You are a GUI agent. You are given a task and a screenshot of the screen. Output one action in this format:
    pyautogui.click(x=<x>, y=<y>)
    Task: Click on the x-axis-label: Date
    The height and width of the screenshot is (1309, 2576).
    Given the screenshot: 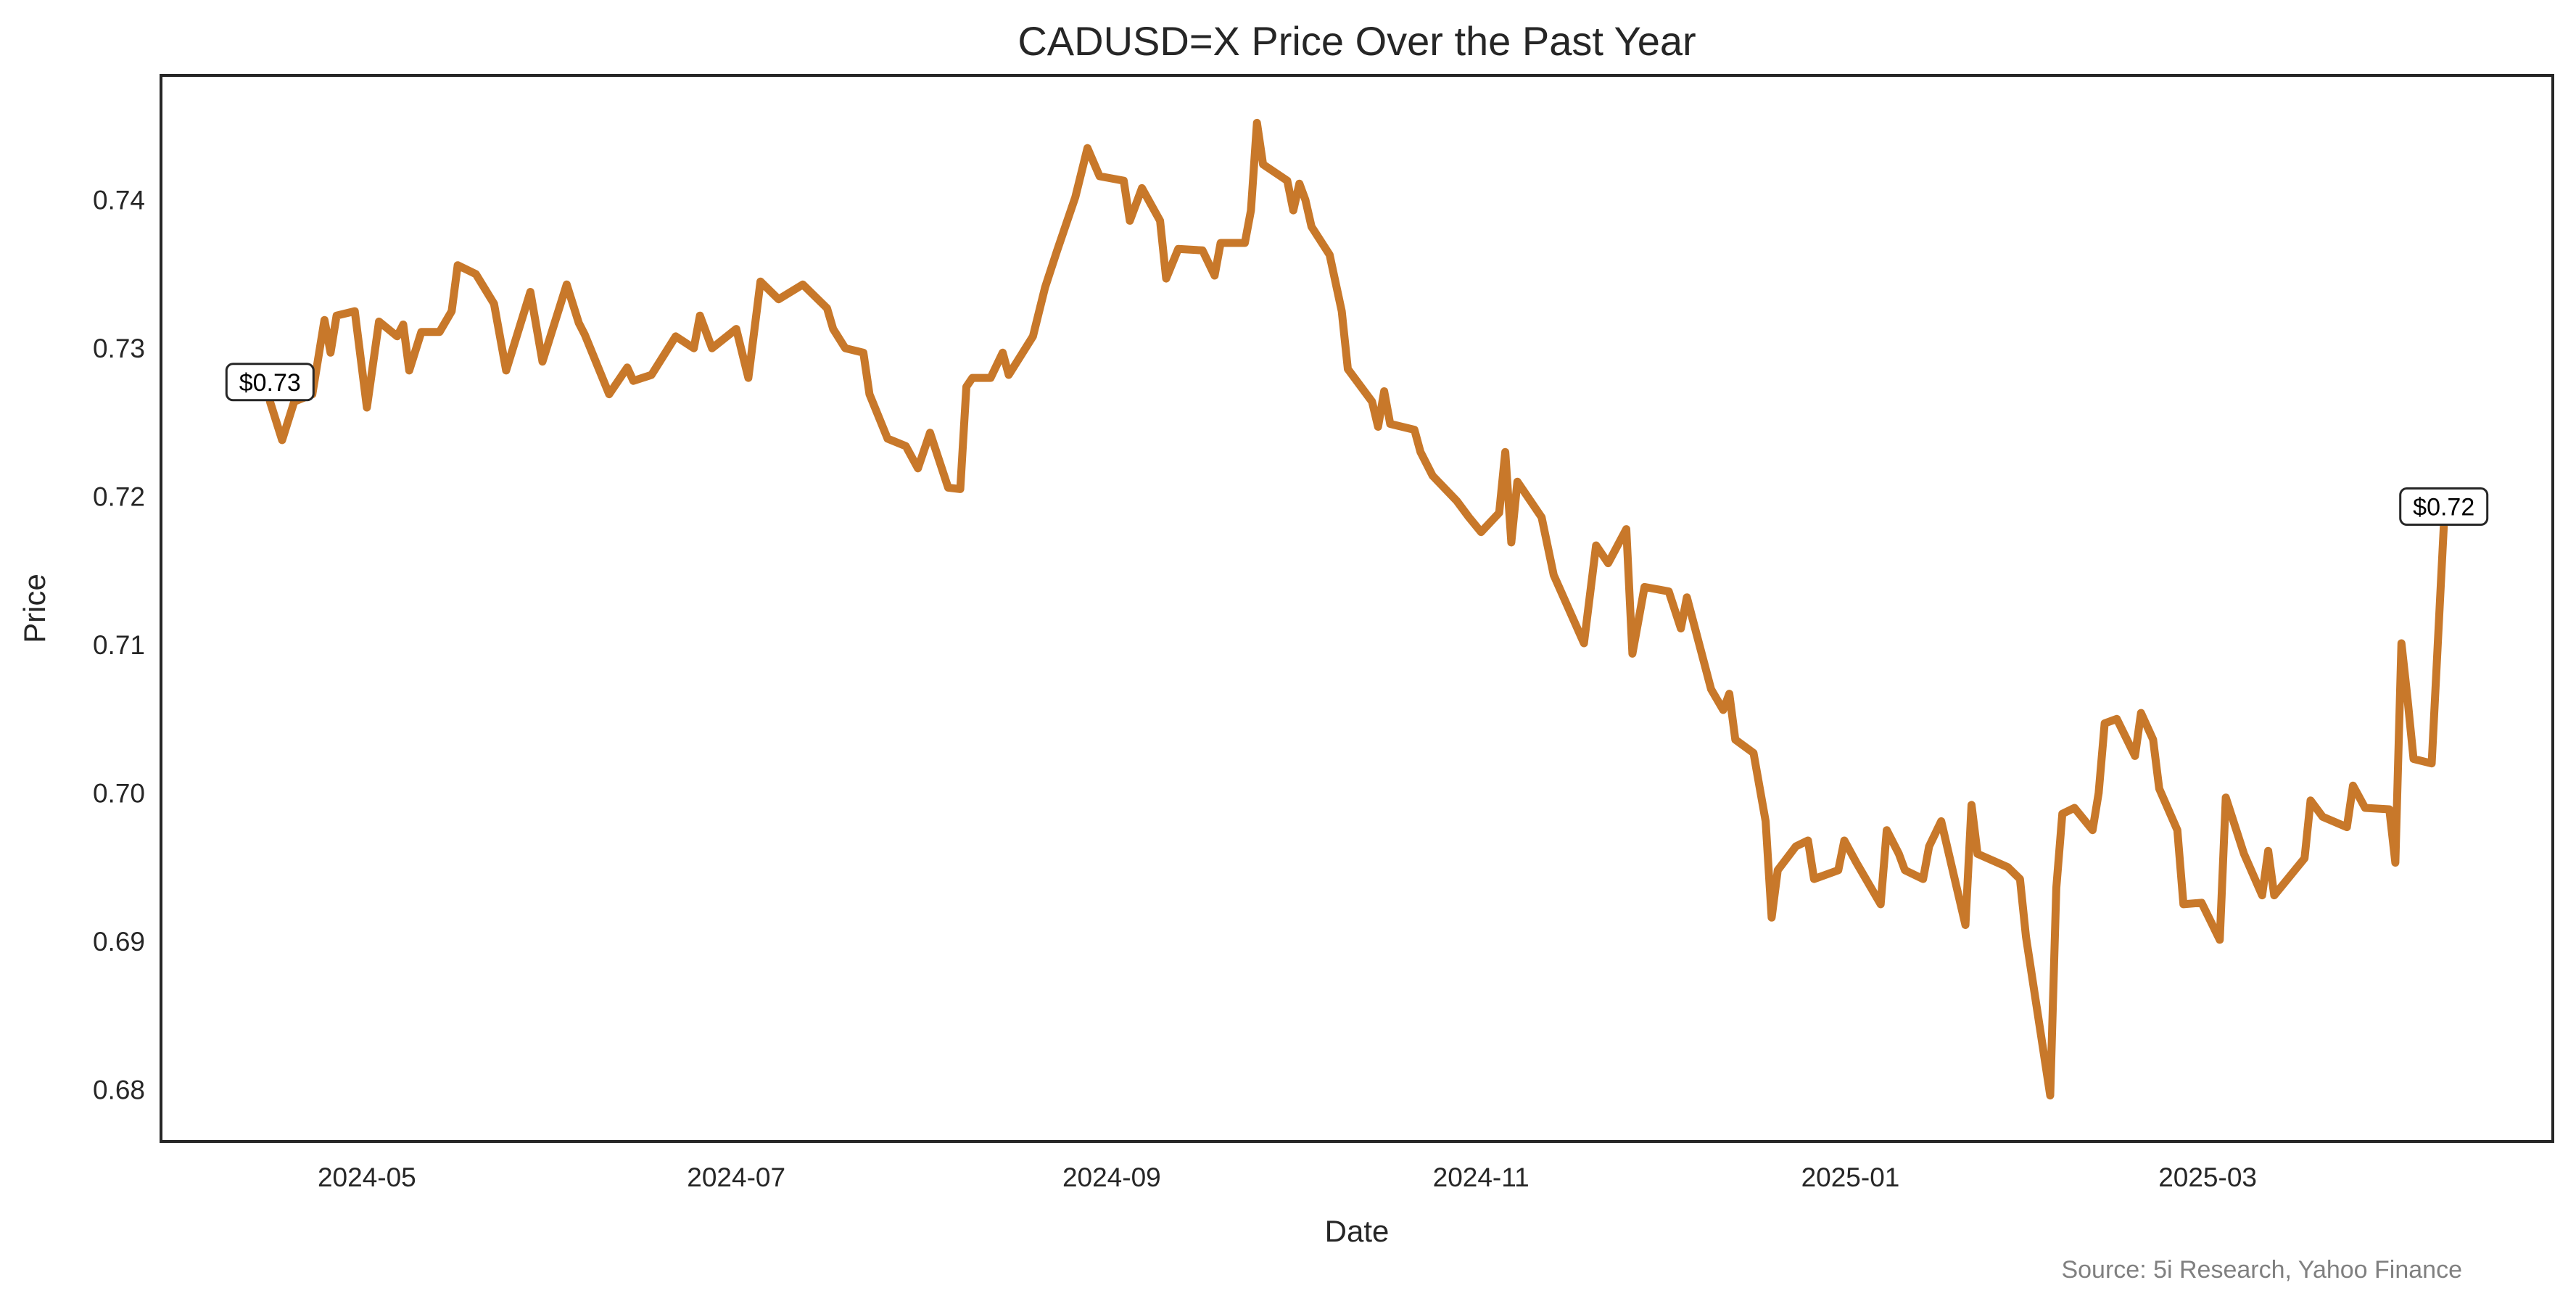 What is the action you would take?
    pyautogui.click(x=1357, y=1231)
    